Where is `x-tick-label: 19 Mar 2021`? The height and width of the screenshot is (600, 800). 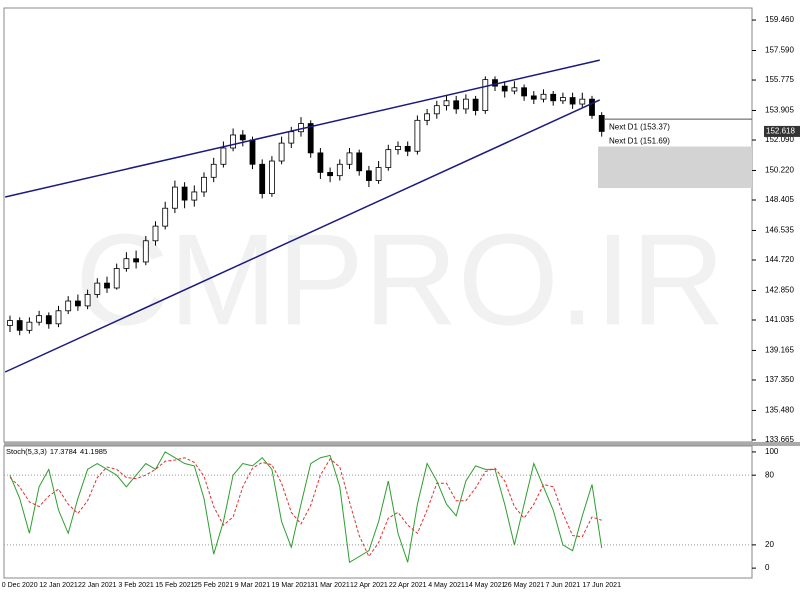
x-tick-label: 19 Mar 2021 is located at coordinates (291, 585).